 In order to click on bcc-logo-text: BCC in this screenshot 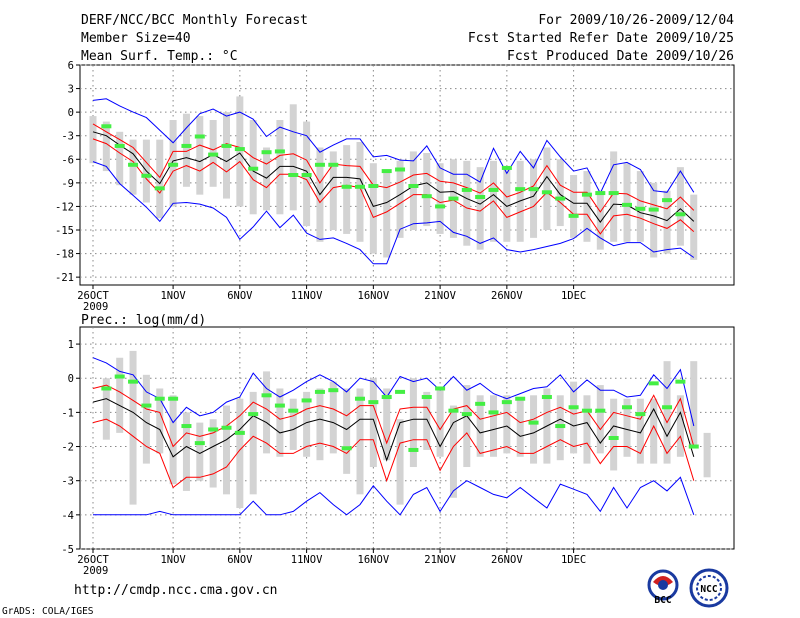, I will do `click(662, 600)`.